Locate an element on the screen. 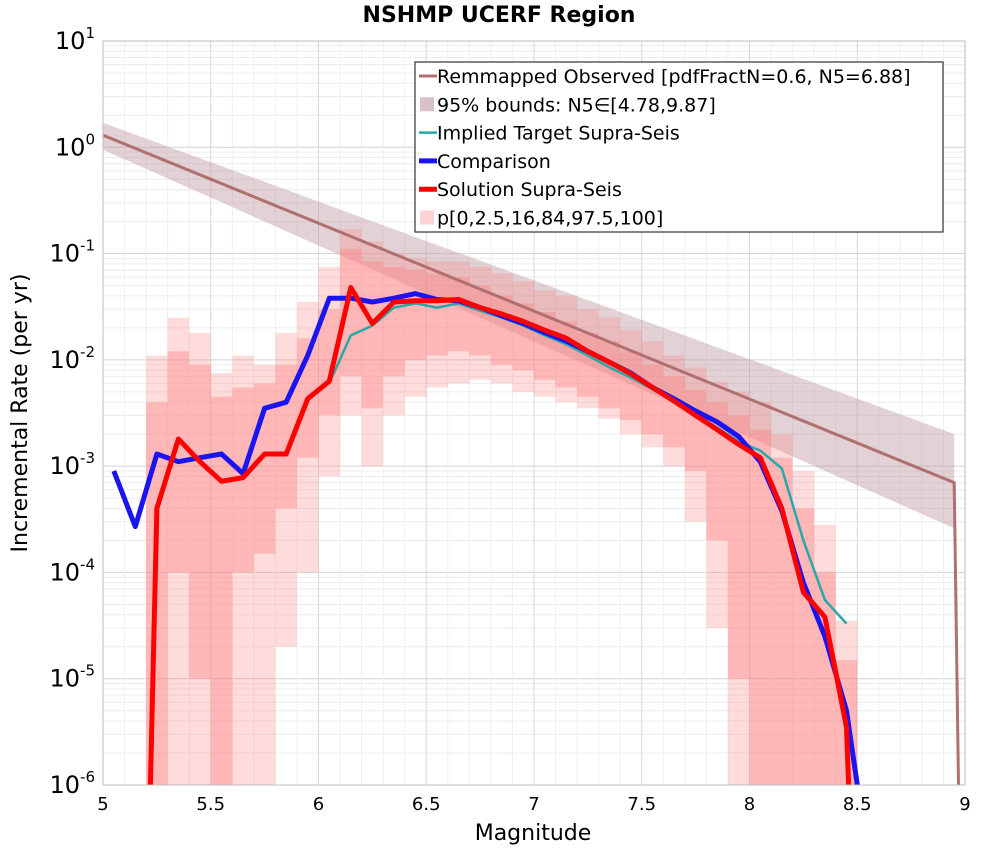 This screenshot has width=1000, height=854. x-tick-label: 9 is located at coordinates (964, 804).